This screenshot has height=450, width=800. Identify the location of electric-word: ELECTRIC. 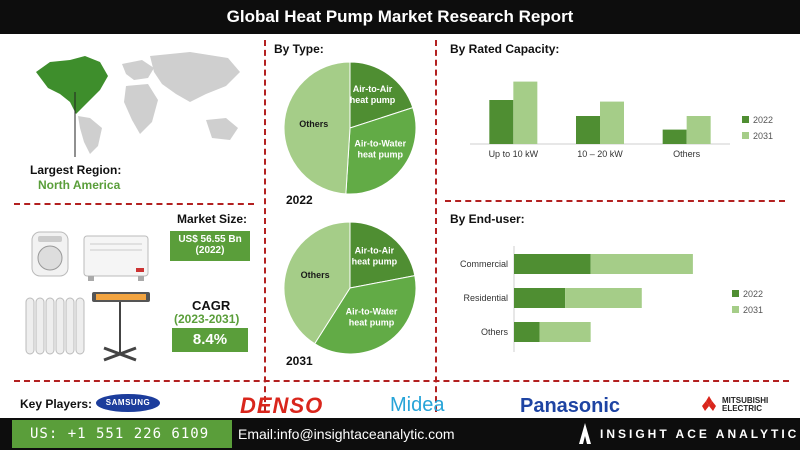
(742, 408).